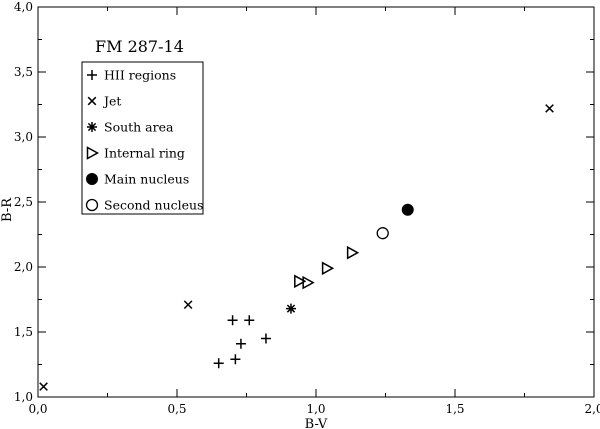 The image size is (600, 429). I want to click on legend-label: HII regions, so click(140, 75).